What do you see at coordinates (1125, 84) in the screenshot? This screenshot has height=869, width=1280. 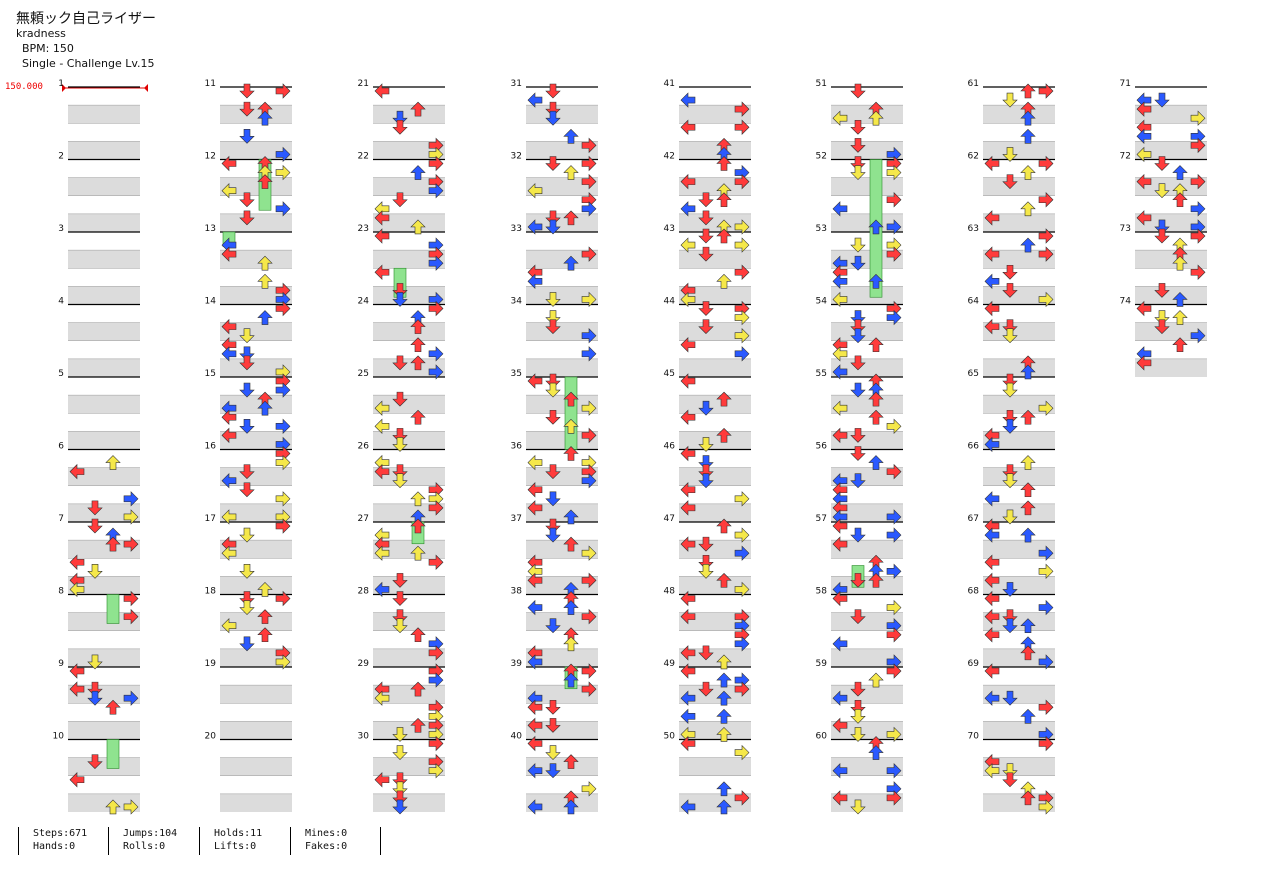 I see `measure-number: 71` at bounding box center [1125, 84].